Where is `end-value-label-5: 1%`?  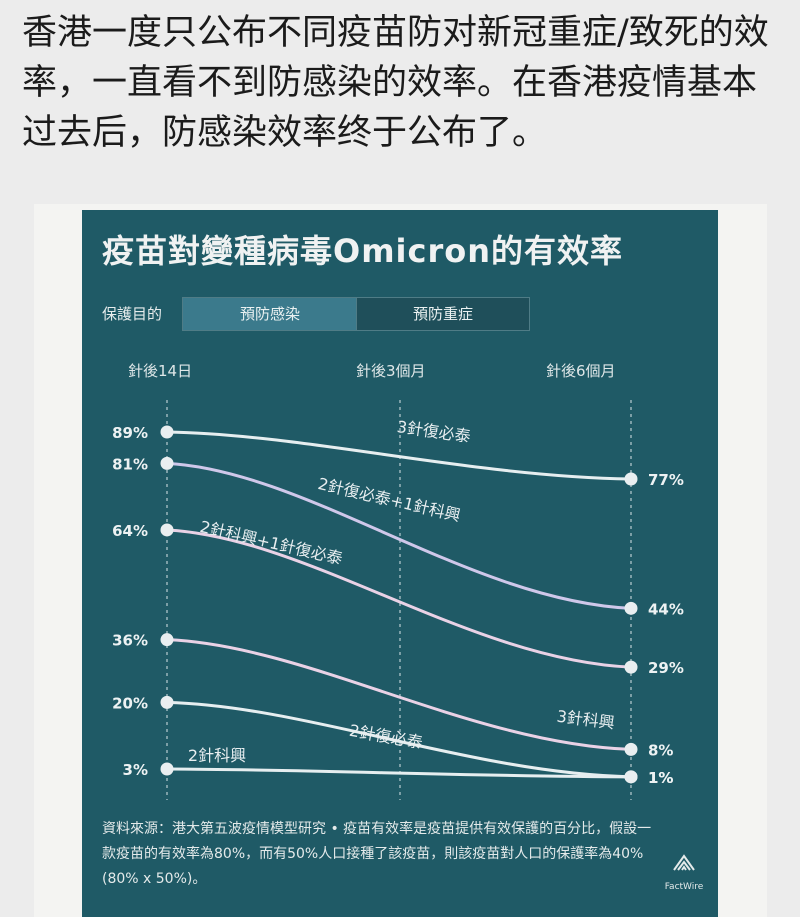 end-value-label-5: 1% is located at coordinates (660, 778).